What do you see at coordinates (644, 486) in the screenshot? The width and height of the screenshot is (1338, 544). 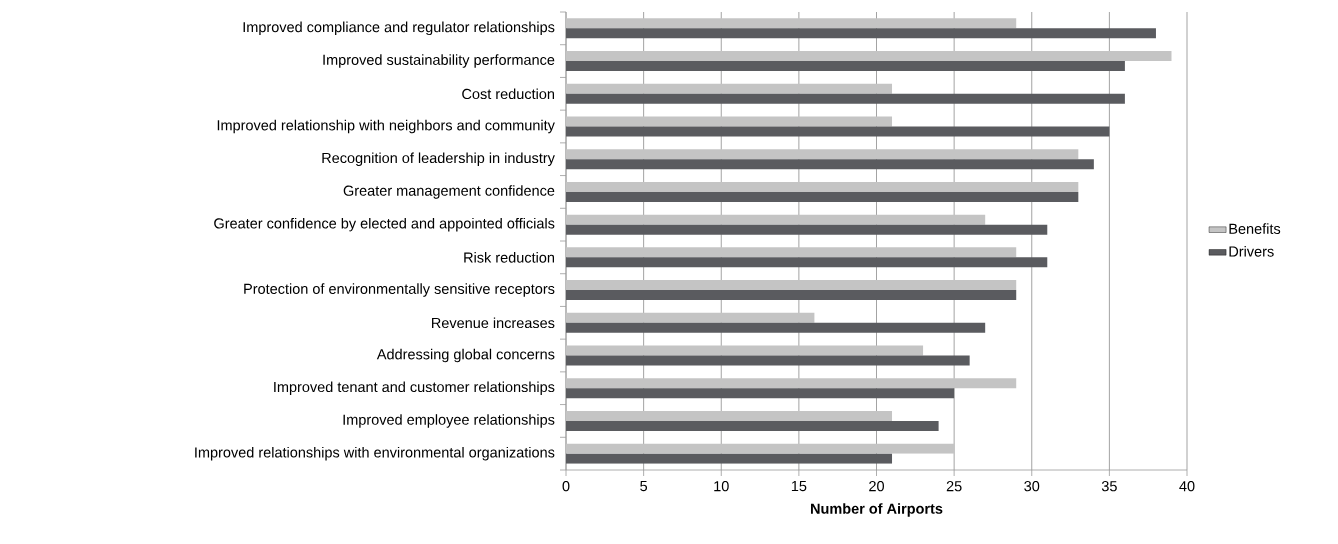 I see `x-tick-label: 5` at bounding box center [644, 486].